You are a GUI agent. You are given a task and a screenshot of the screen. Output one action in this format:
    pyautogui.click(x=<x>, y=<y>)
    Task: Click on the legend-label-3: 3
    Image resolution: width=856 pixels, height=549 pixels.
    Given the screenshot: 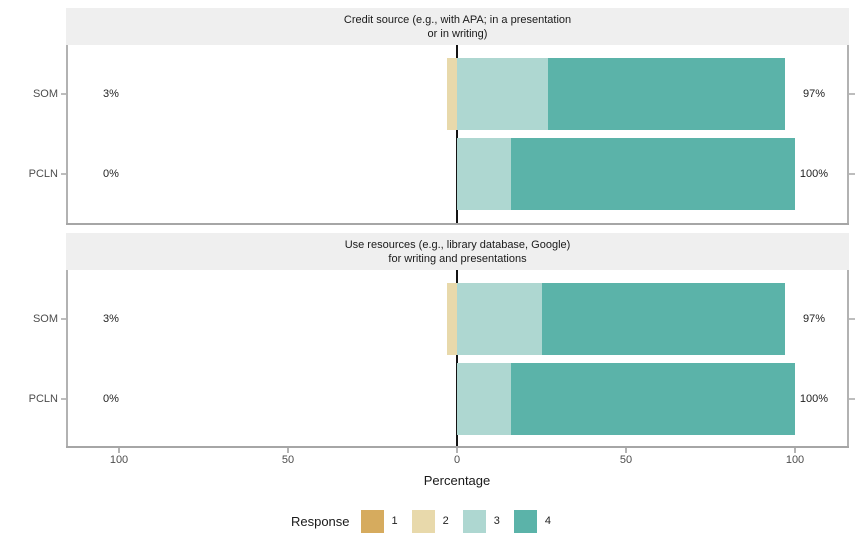 What is the action you would take?
    pyautogui.click(x=496, y=521)
    